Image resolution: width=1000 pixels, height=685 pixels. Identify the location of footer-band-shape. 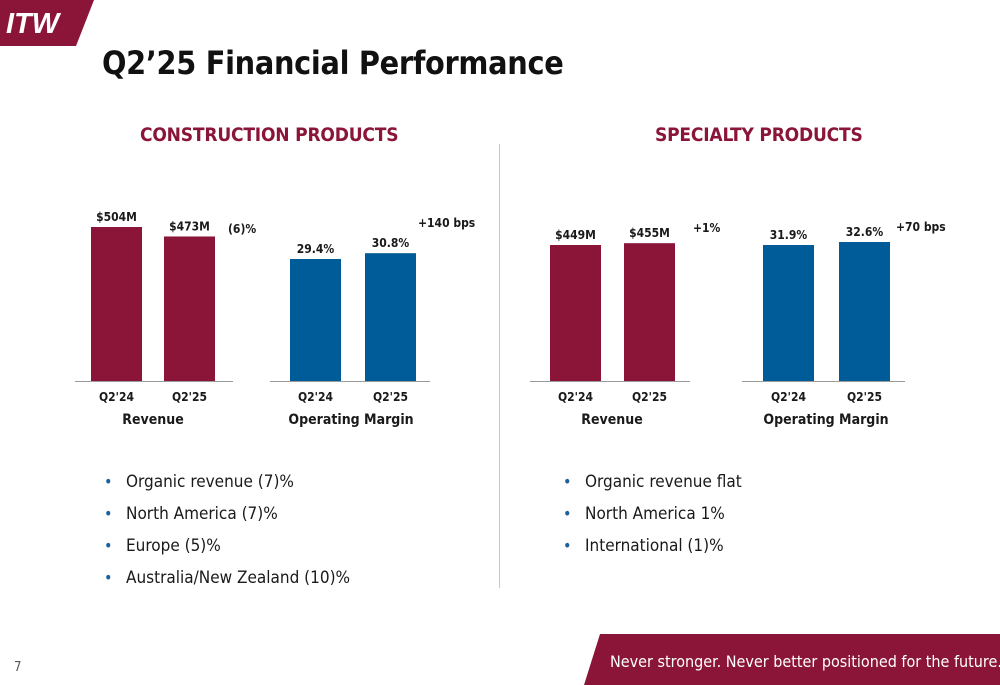
(792, 659).